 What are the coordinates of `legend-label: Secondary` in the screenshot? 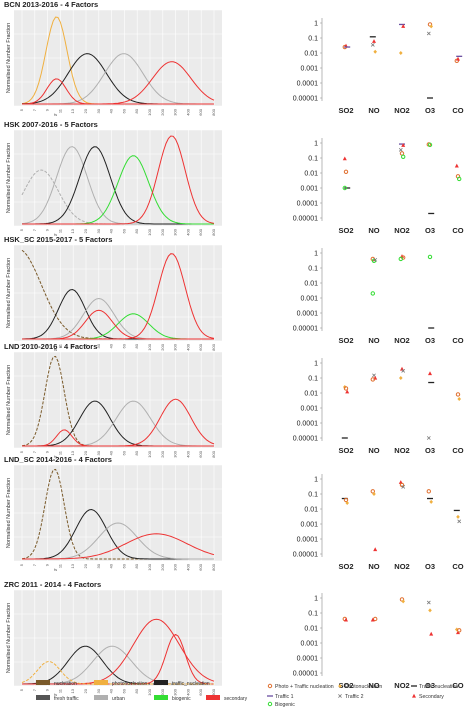 It's located at (431, 697).